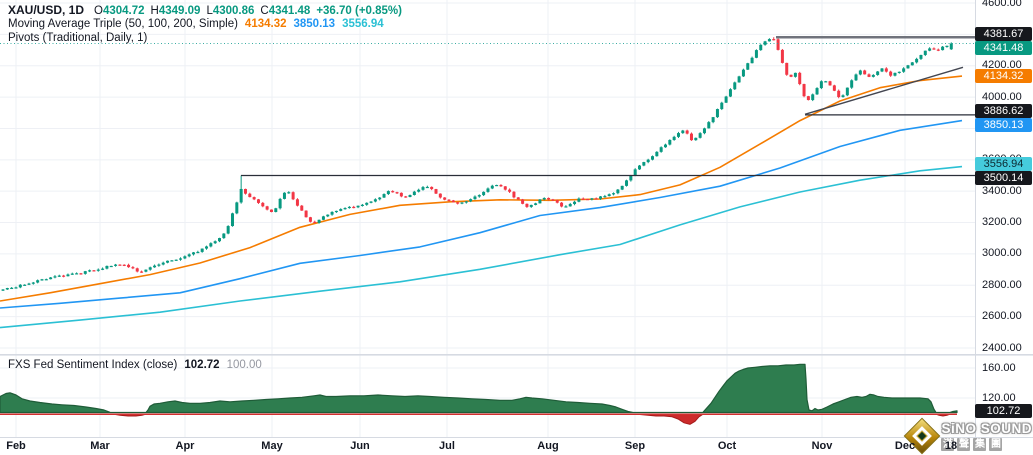 The width and height of the screenshot is (1033, 455). Describe the element at coordinates (205, 38) in the screenshot. I see `pivots-legend-row: Pivots (Traditional, Daily, 1)` at that location.